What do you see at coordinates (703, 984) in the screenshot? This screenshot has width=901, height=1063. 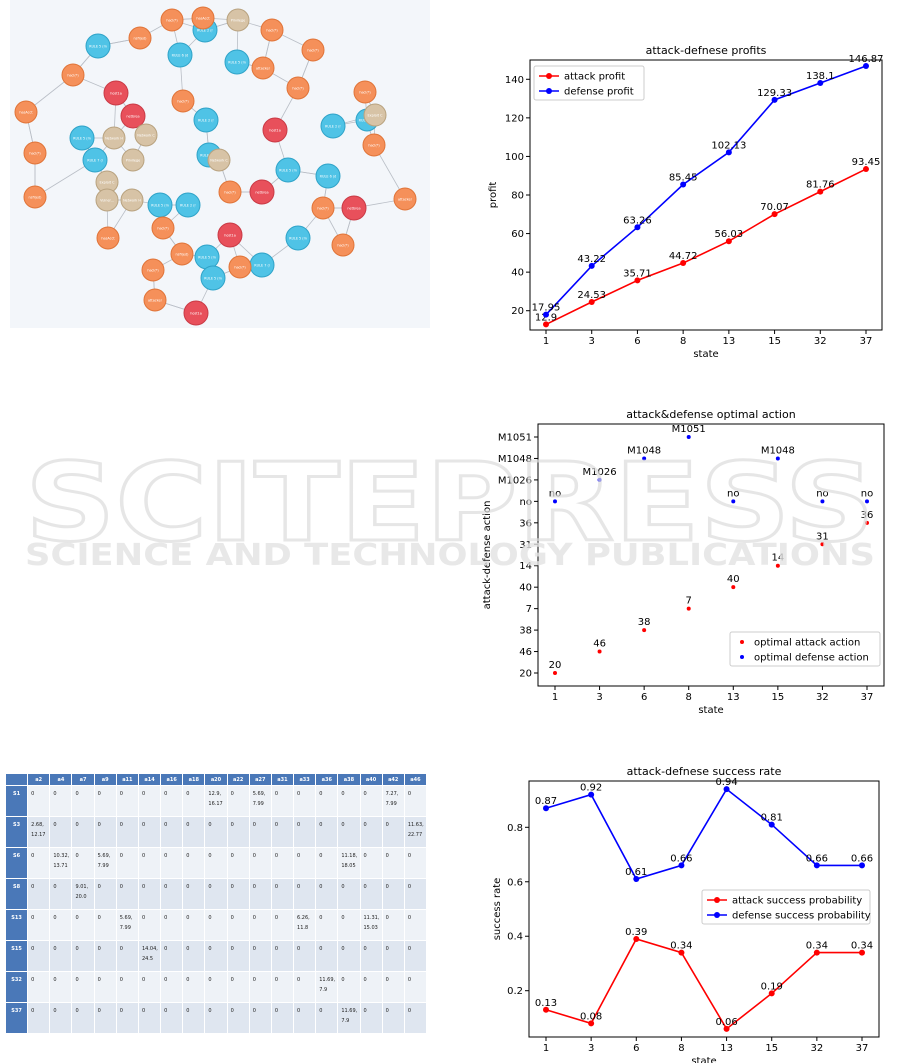 I see `series-line` at bounding box center [703, 984].